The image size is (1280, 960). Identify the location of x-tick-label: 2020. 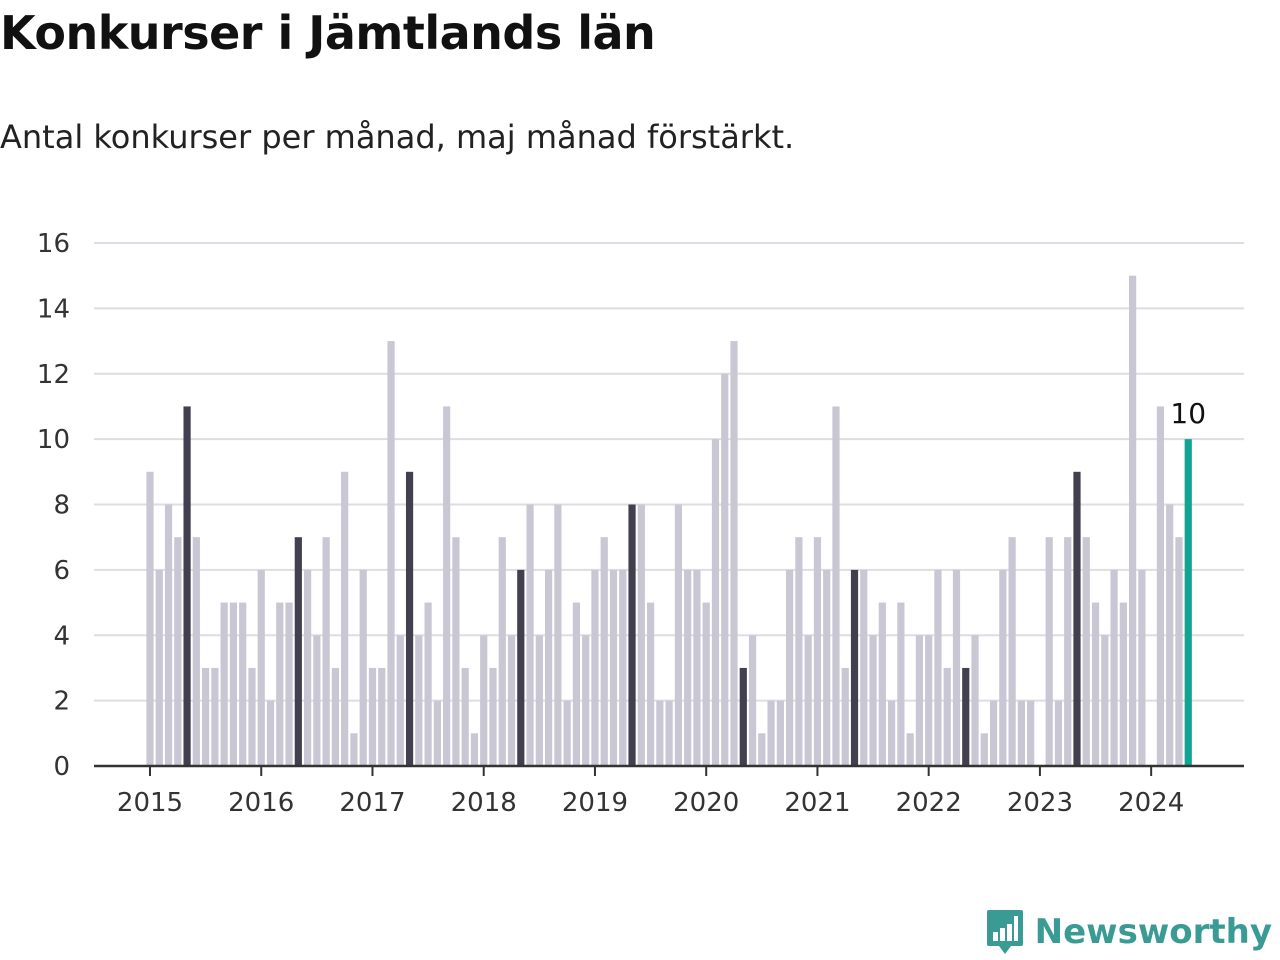
(706, 803).